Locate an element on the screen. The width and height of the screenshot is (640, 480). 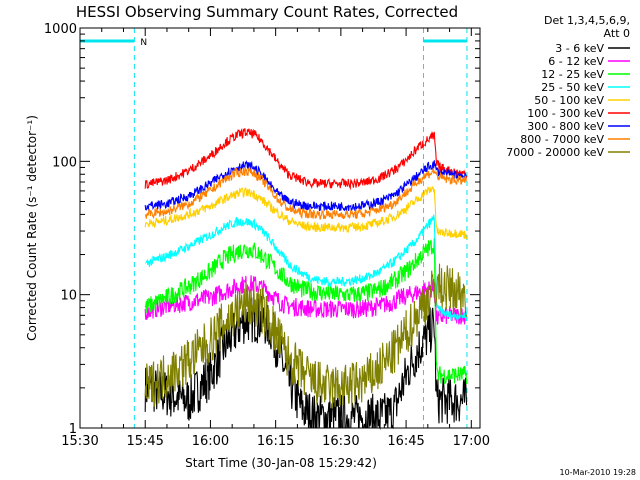
y-tick-label: 10 is located at coordinates (68, 296).